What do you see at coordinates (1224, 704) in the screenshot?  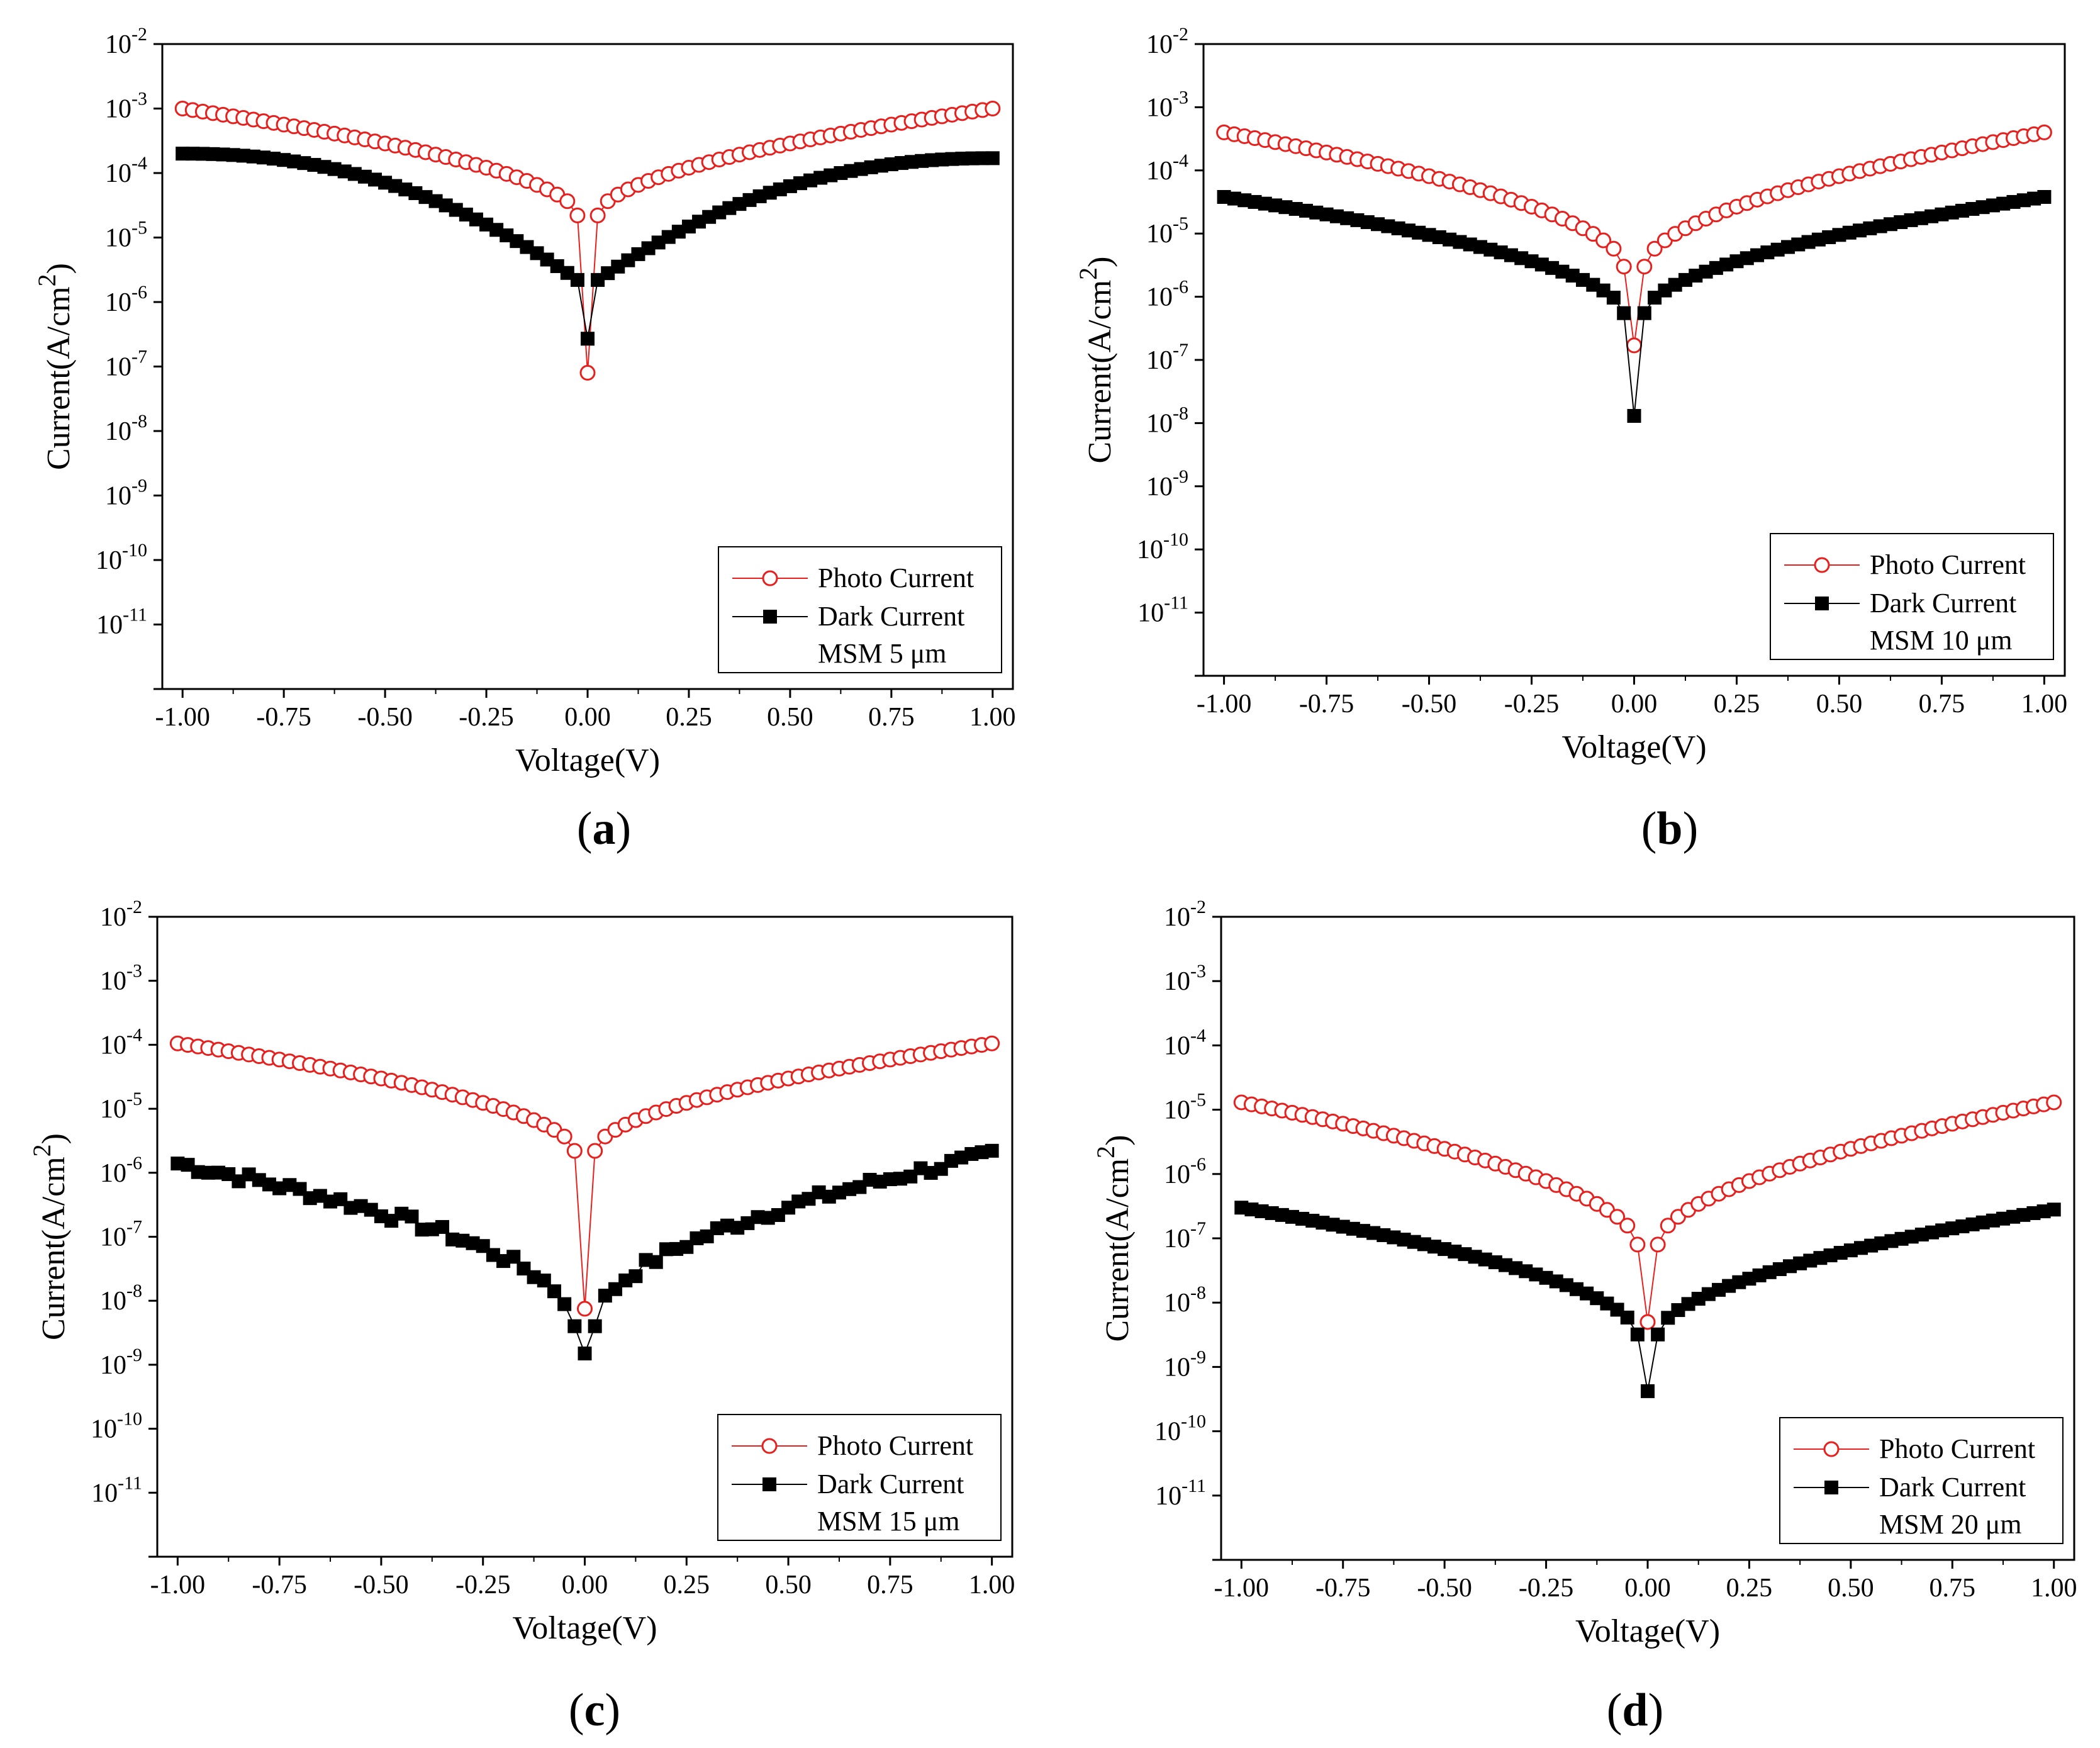 I see `x-tick-label-b: -1.00` at bounding box center [1224, 704].